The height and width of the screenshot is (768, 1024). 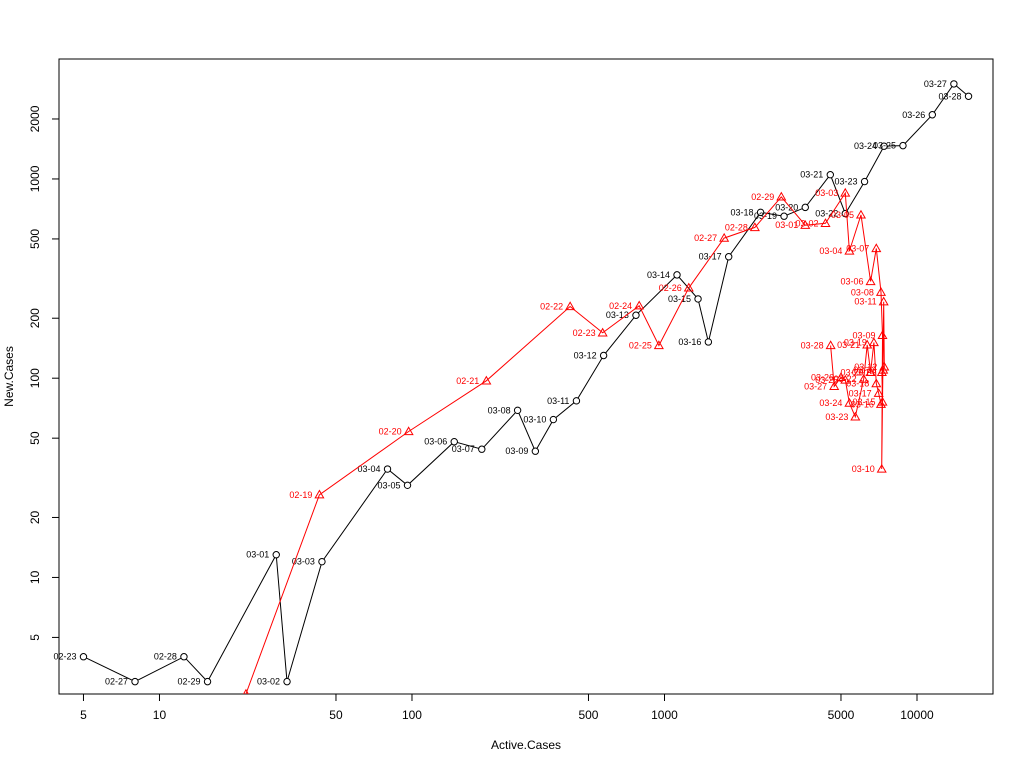 What do you see at coordinates (640, 345) in the screenshot?
I see `point-label: 02-25` at bounding box center [640, 345].